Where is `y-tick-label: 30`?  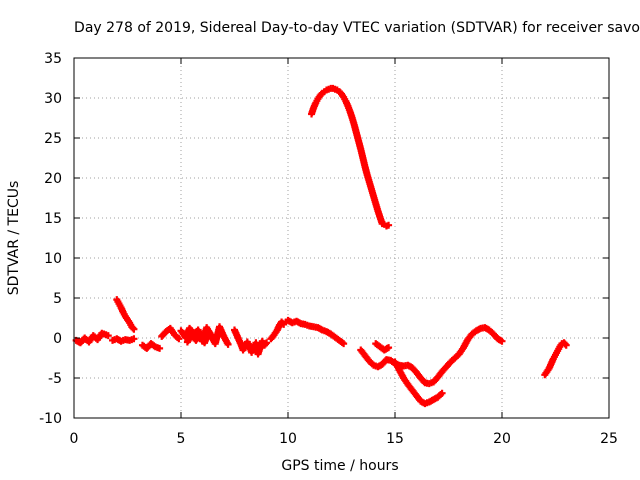 y-tick-label: 30 is located at coordinates (53, 99).